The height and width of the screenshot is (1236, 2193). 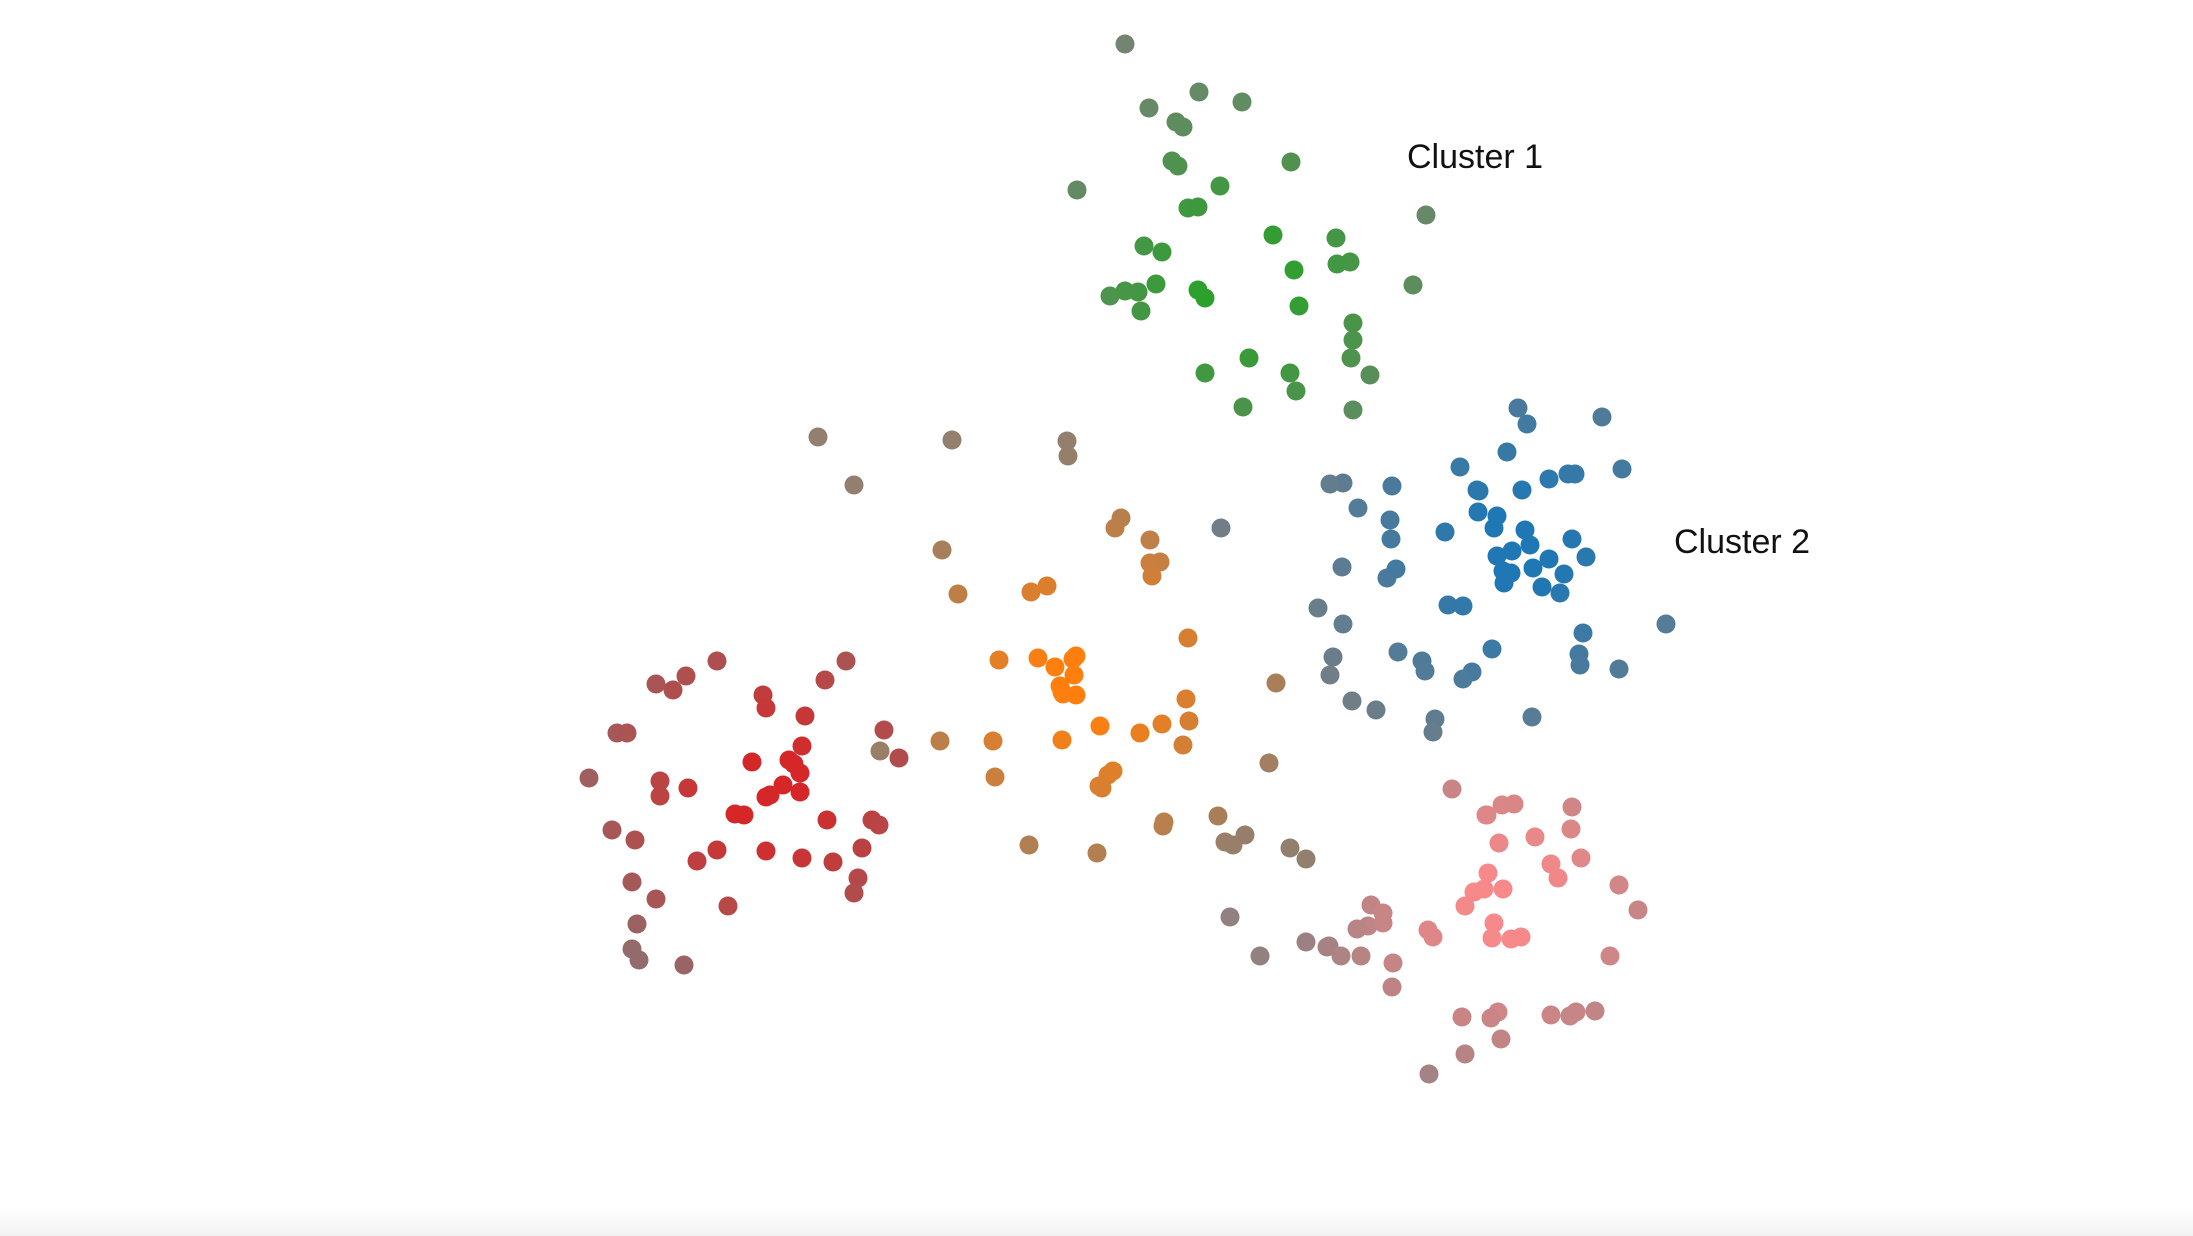 I want to click on cluster-1-label: Cluster 1, so click(x=1475, y=157).